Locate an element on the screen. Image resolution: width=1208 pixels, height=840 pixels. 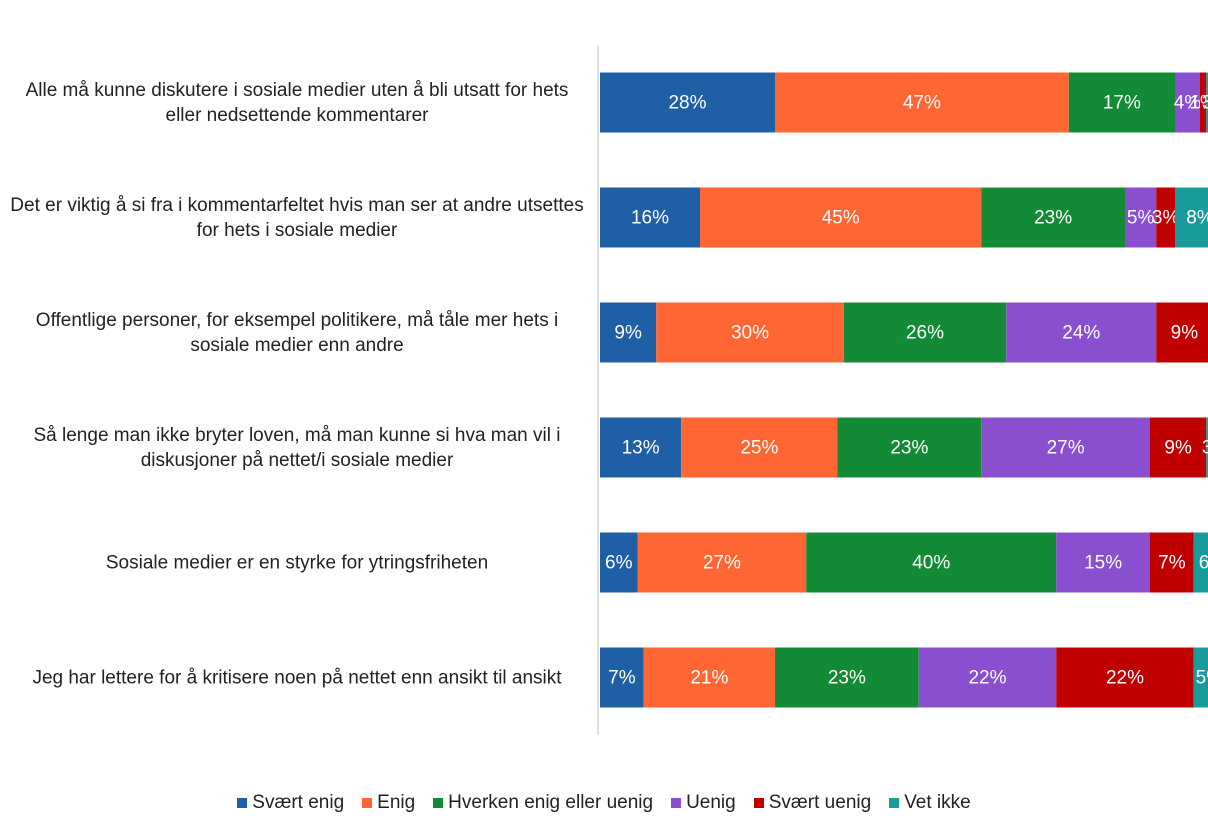
data-label: 28% is located at coordinates (687, 103).